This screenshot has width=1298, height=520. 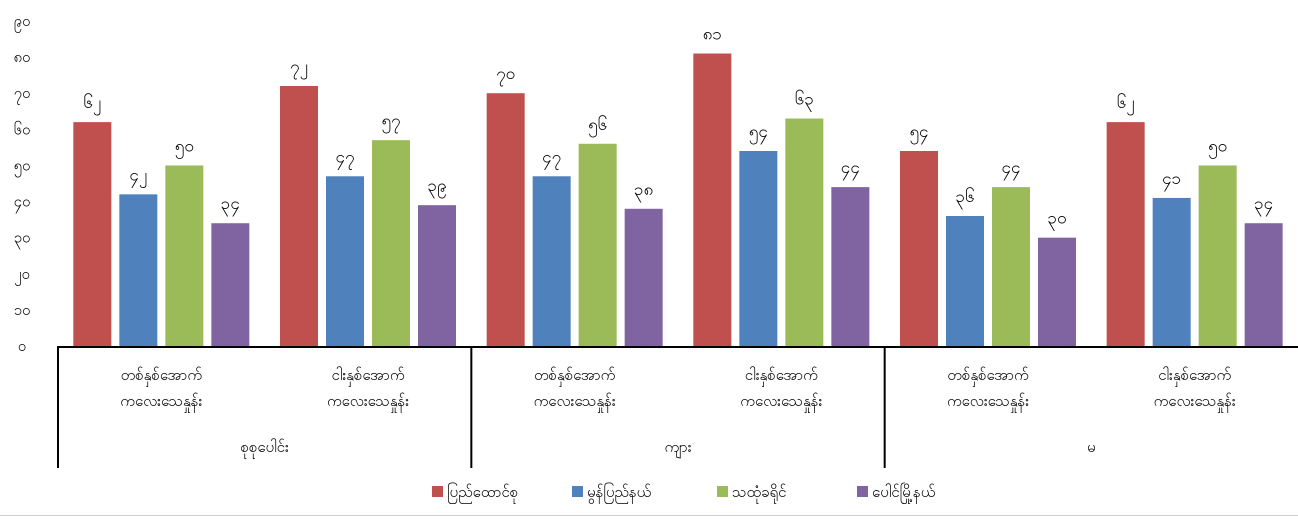 What do you see at coordinates (482, 493) in the screenshot?
I see `legend-label: ပြည်ထောင်စု` at bounding box center [482, 493].